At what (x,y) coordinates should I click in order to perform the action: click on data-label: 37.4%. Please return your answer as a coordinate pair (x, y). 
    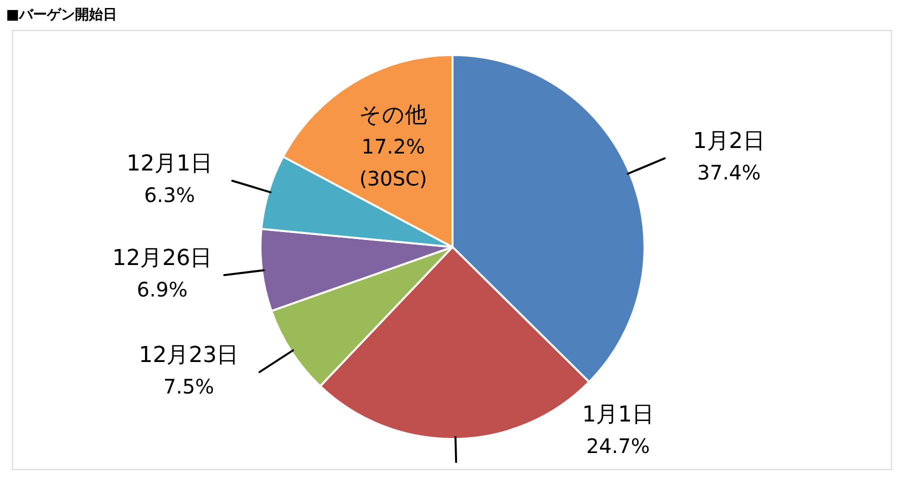
    Looking at the image, I should click on (729, 172).